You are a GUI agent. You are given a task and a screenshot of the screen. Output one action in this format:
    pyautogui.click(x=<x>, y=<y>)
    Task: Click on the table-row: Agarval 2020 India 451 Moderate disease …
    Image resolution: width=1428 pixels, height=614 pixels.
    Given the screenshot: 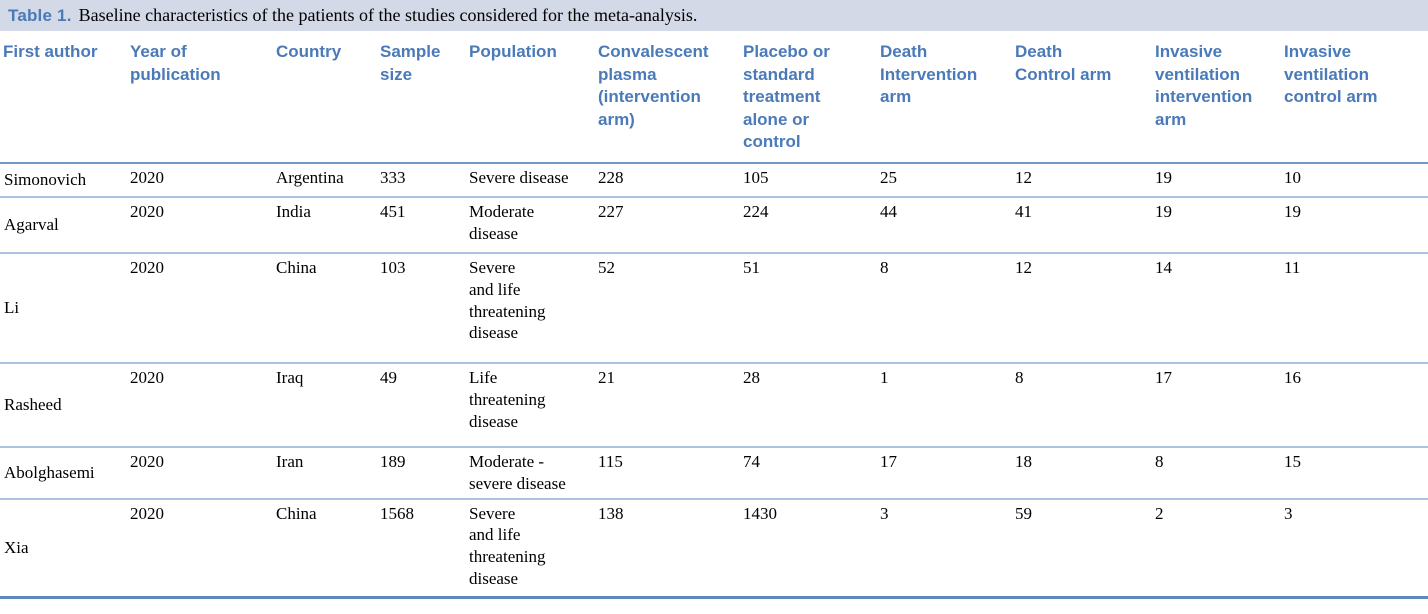 What is the action you would take?
    pyautogui.click(x=714, y=225)
    